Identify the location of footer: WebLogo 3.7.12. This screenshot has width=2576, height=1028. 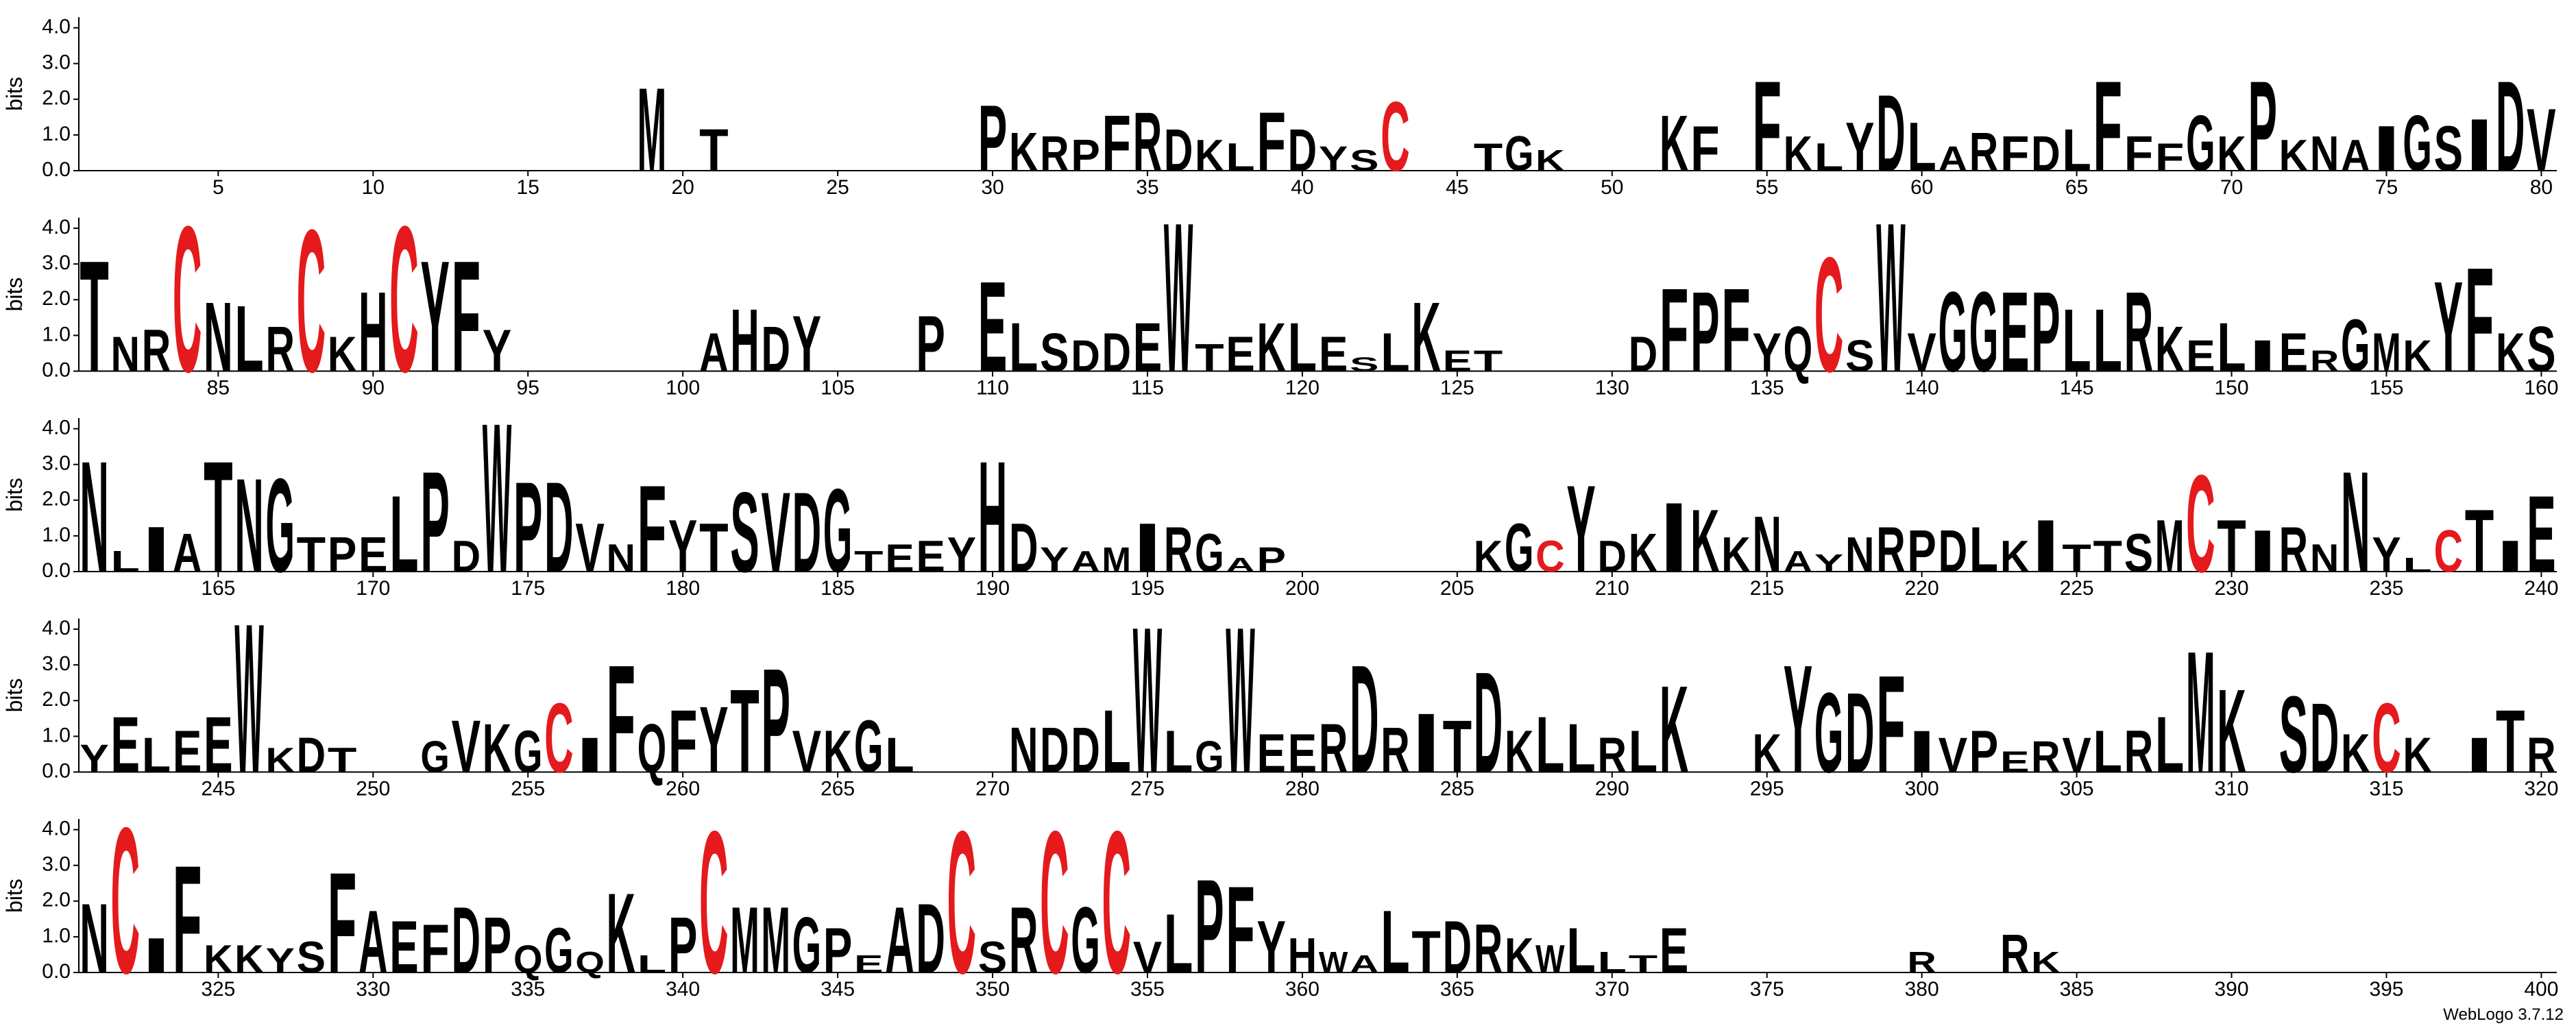
(2503, 1014).